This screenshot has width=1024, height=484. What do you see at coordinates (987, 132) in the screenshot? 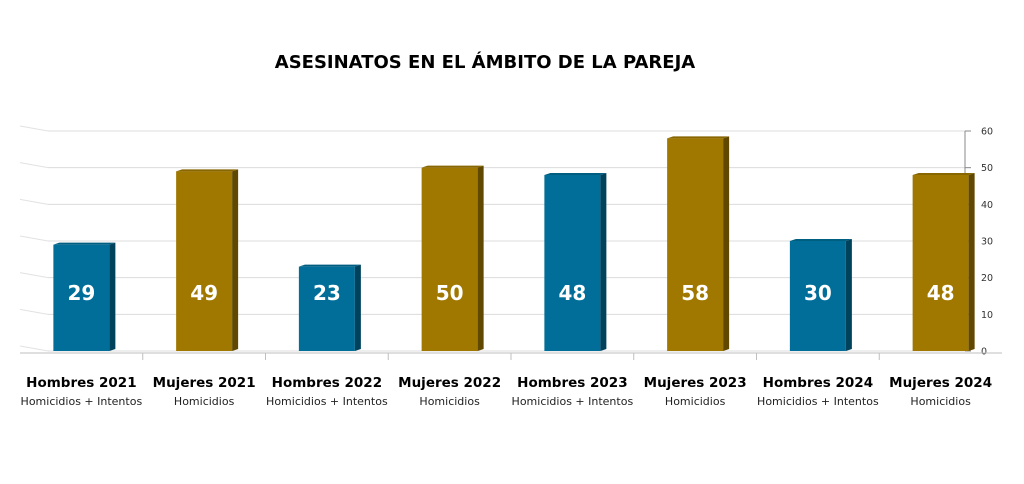
I see `y-tick-label: 60` at bounding box center [987, 132].